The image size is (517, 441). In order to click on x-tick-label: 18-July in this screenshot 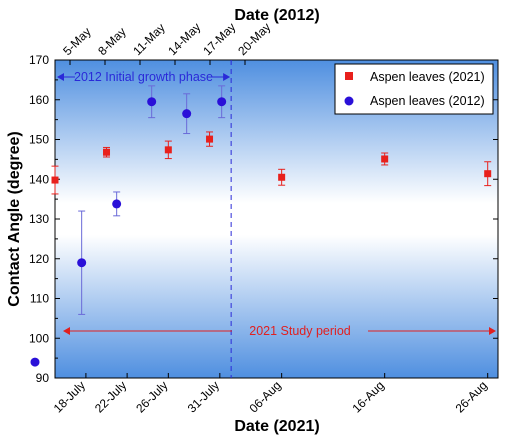, I will do `click(69, 396)`.